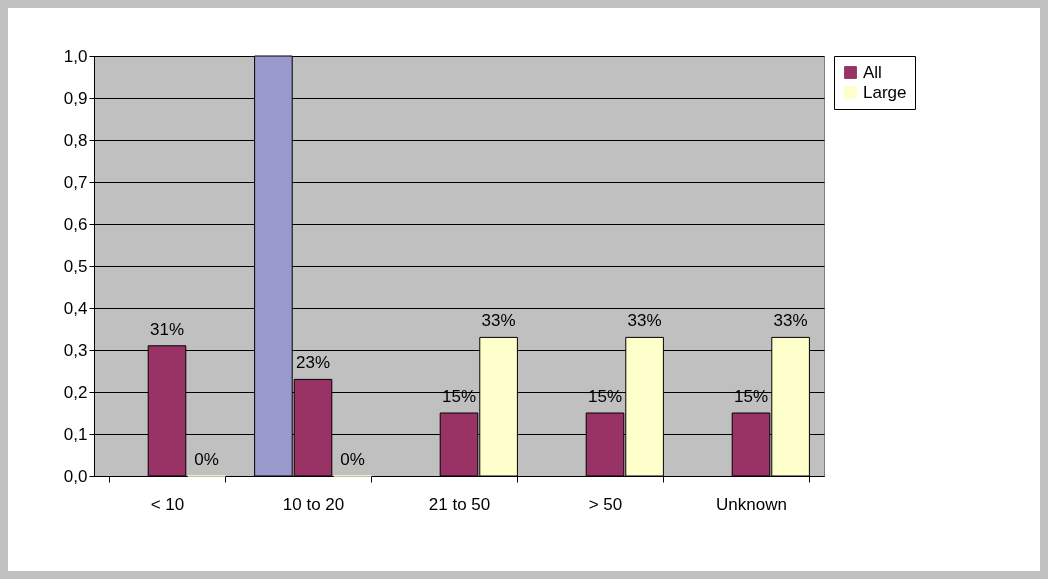  Describe the element at coordinates (605, 504) in the screenshot. I see `x-tick-label: > 50` at that location.